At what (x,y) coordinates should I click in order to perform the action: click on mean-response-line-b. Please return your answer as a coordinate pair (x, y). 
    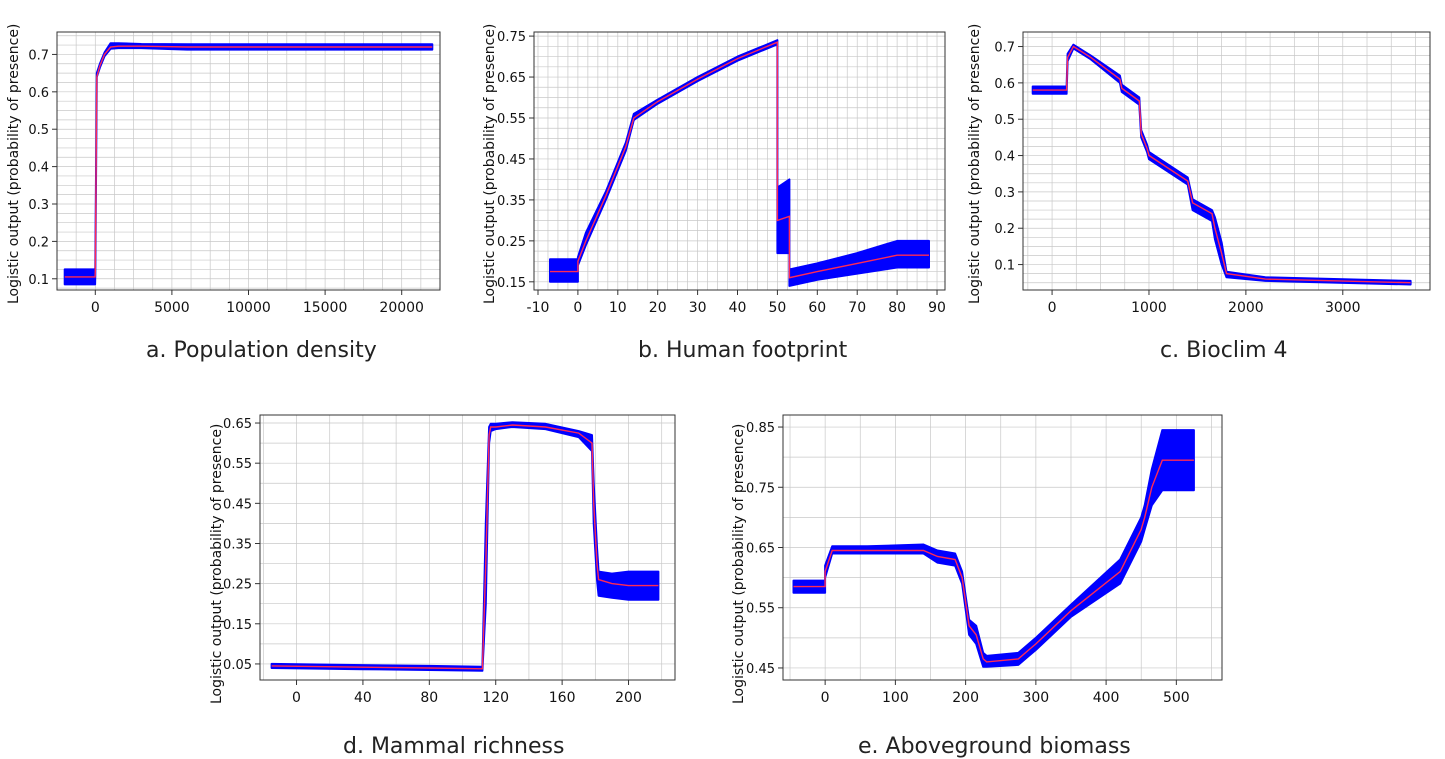
    Looking at the image, I should click on (739, 160).